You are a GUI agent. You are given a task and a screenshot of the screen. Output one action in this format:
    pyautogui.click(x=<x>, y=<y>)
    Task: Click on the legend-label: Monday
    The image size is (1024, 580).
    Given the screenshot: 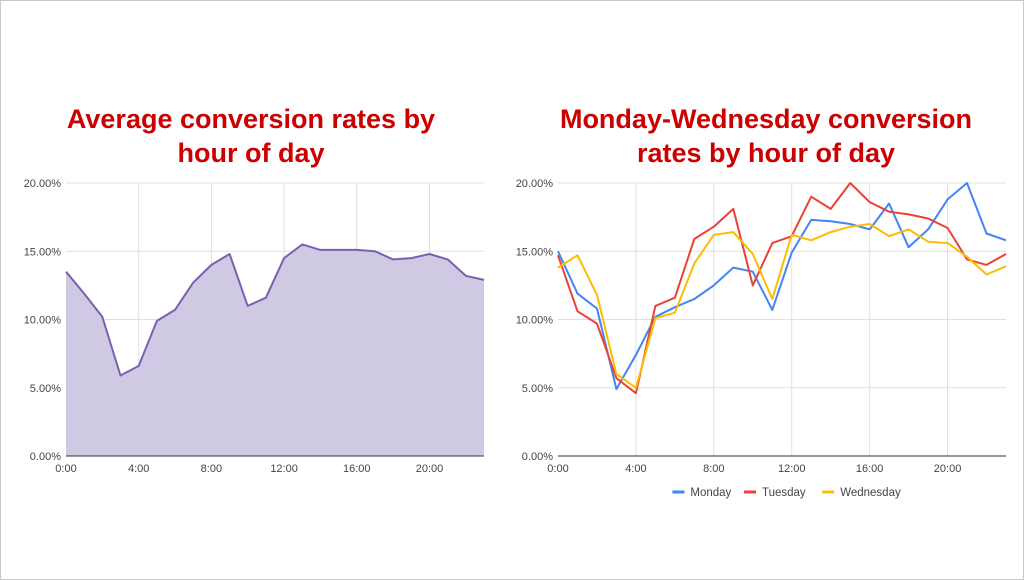 What is the action you would take?
    pyautogui.click(x=710, y=493)
    